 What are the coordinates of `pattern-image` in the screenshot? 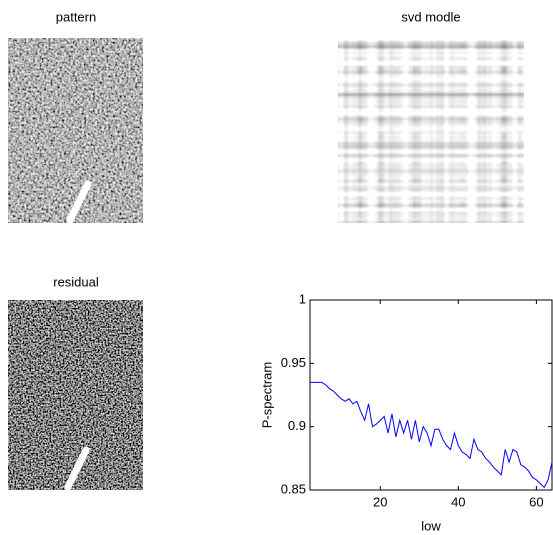 It's located at (75, 130).